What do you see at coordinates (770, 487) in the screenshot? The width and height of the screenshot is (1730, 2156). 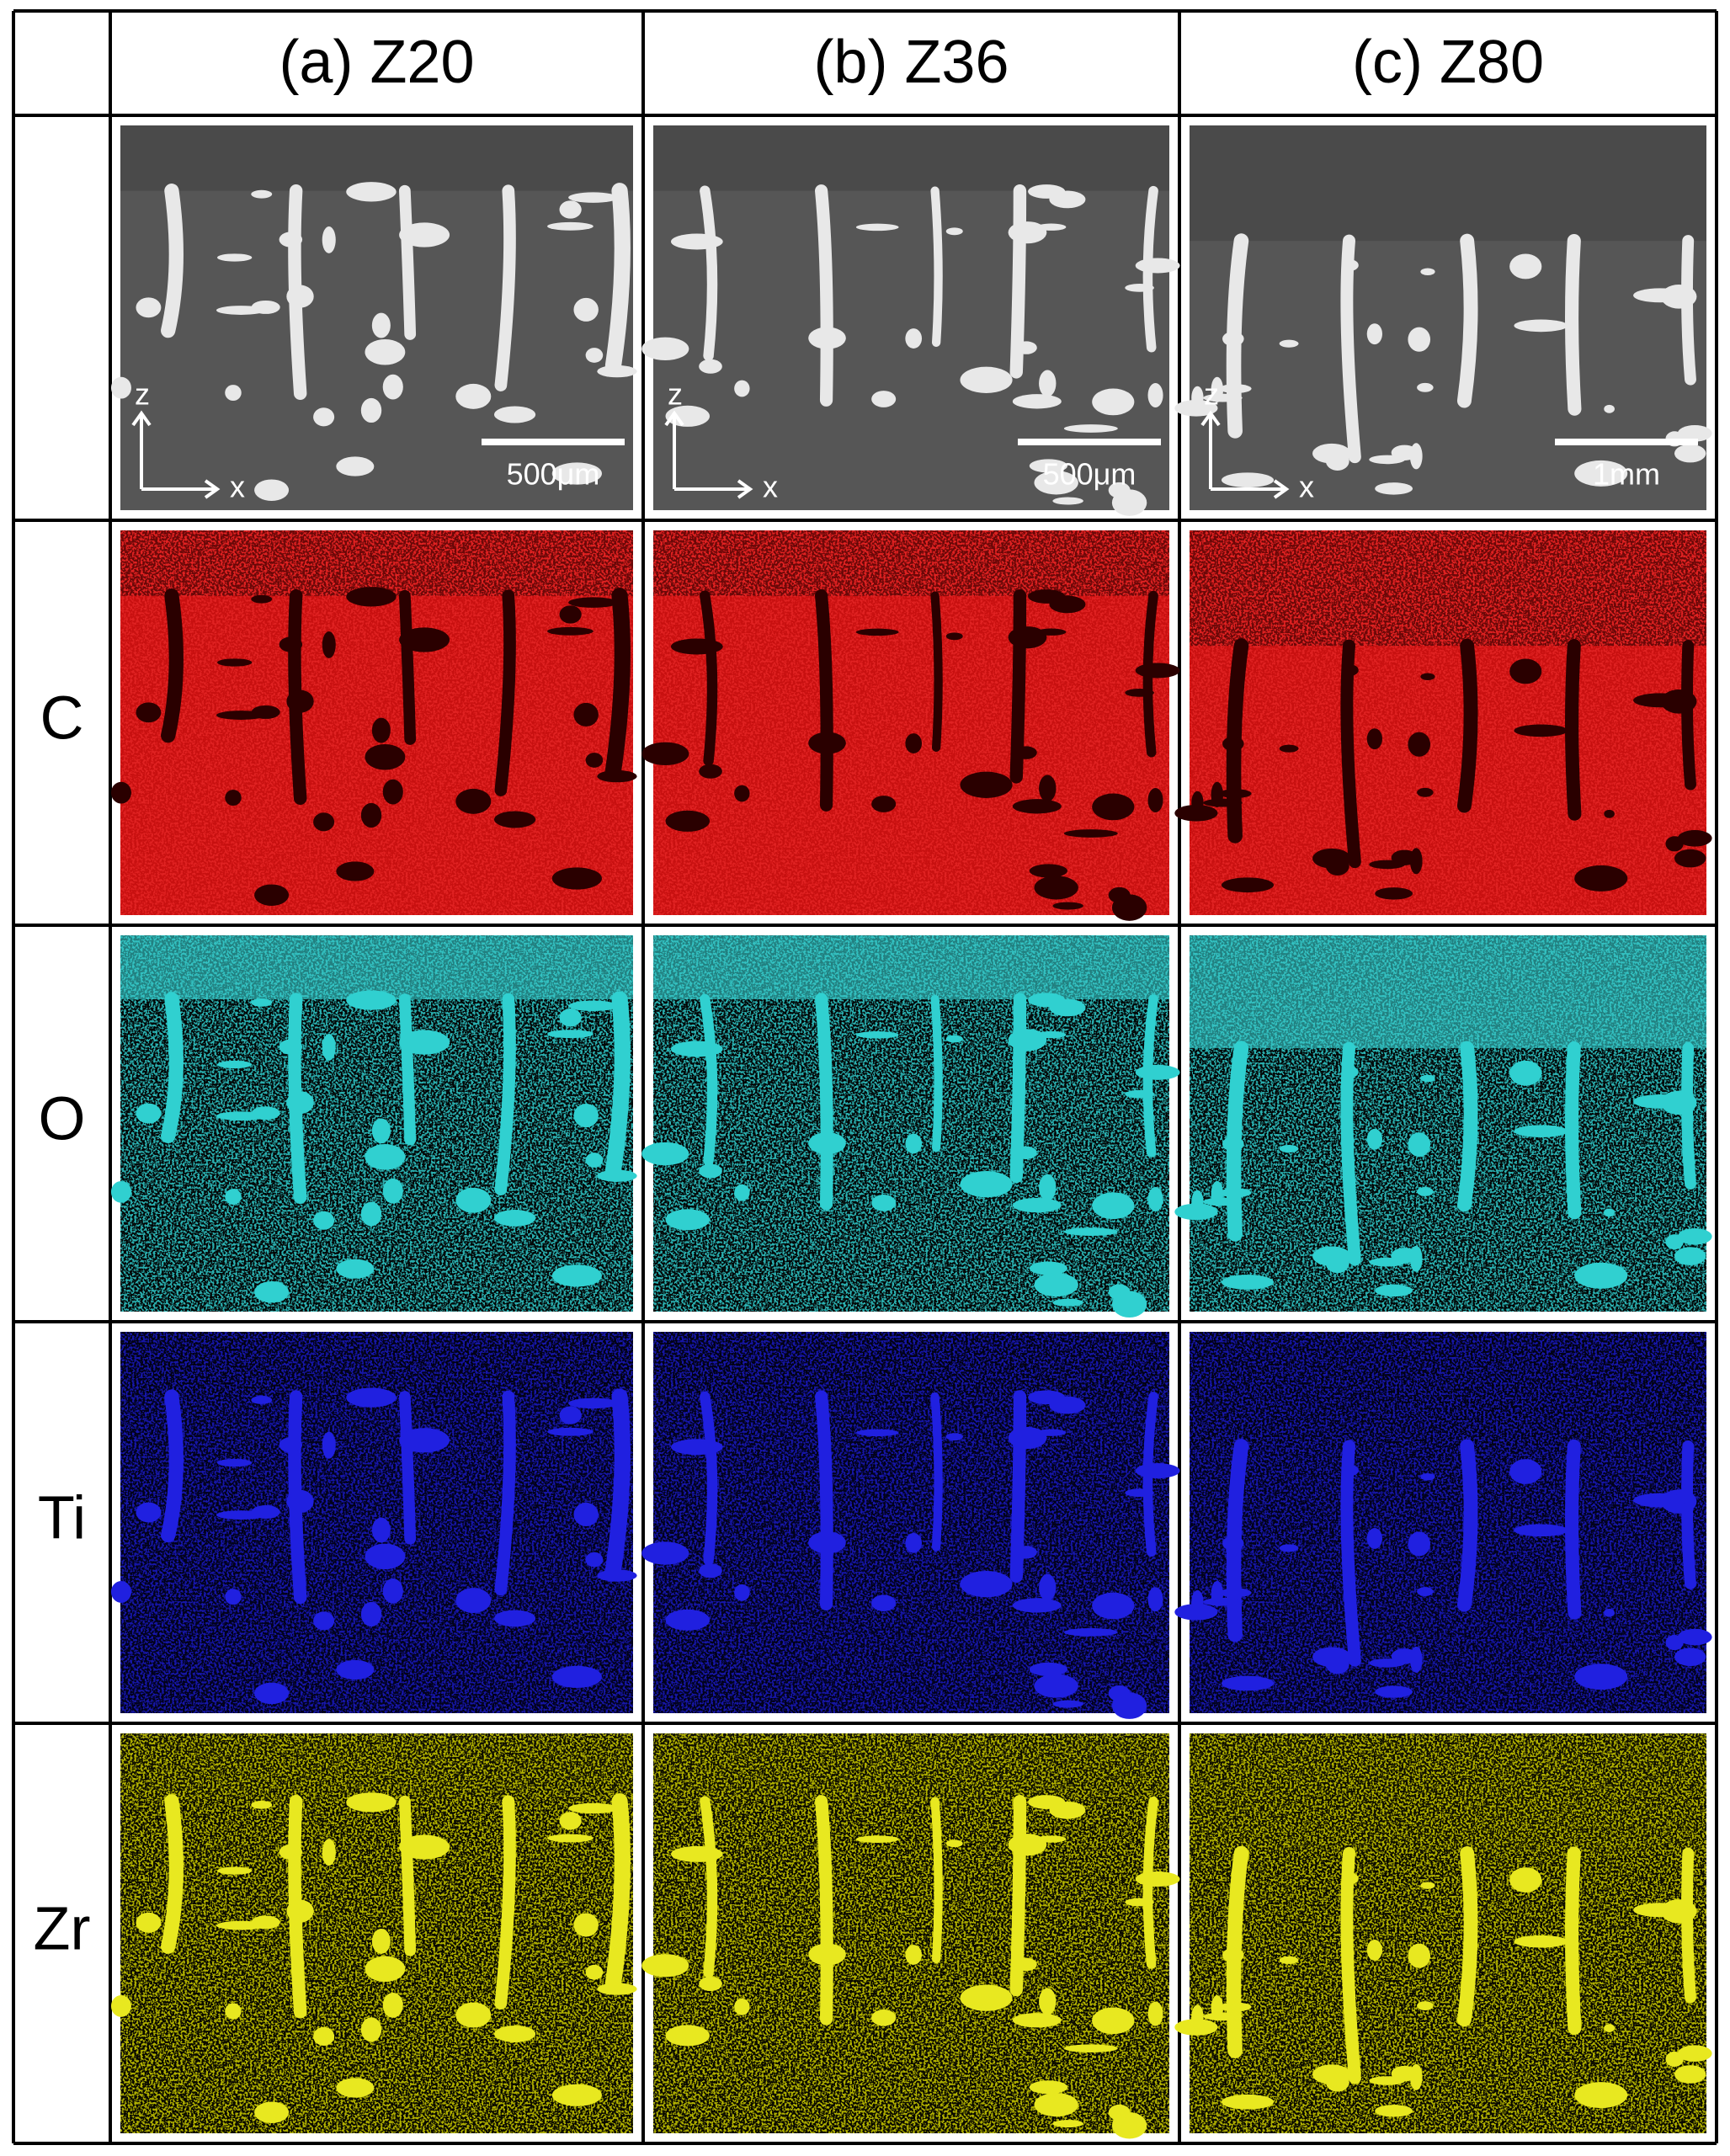 I see `axis-x-label: x` at bounding box center [770, 487].